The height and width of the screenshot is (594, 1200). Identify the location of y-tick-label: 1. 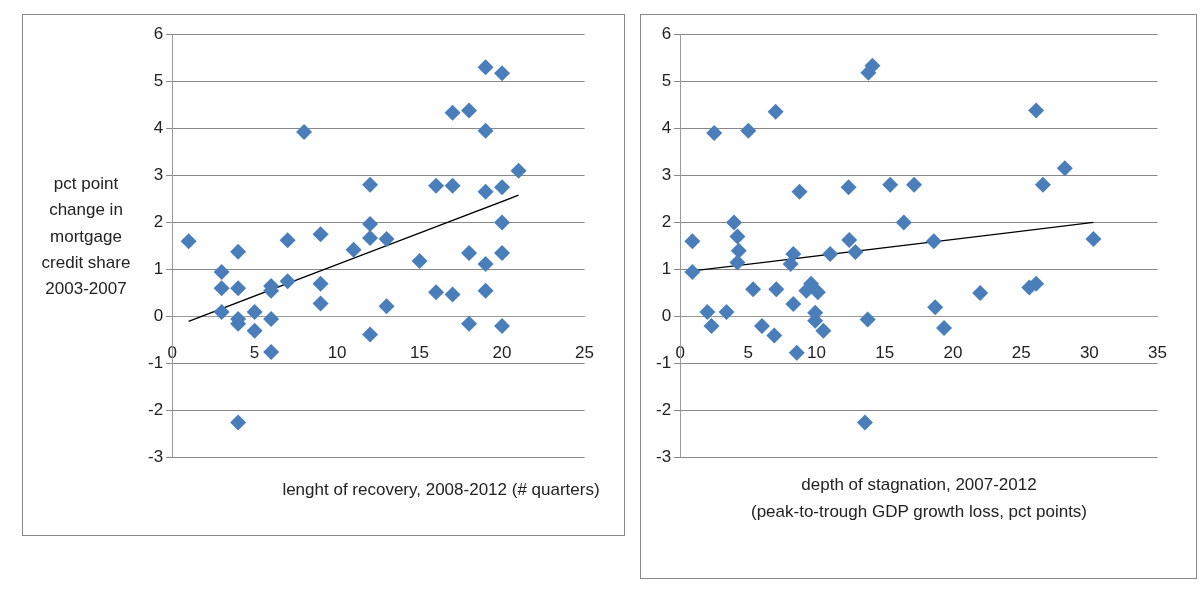
(158, 269).